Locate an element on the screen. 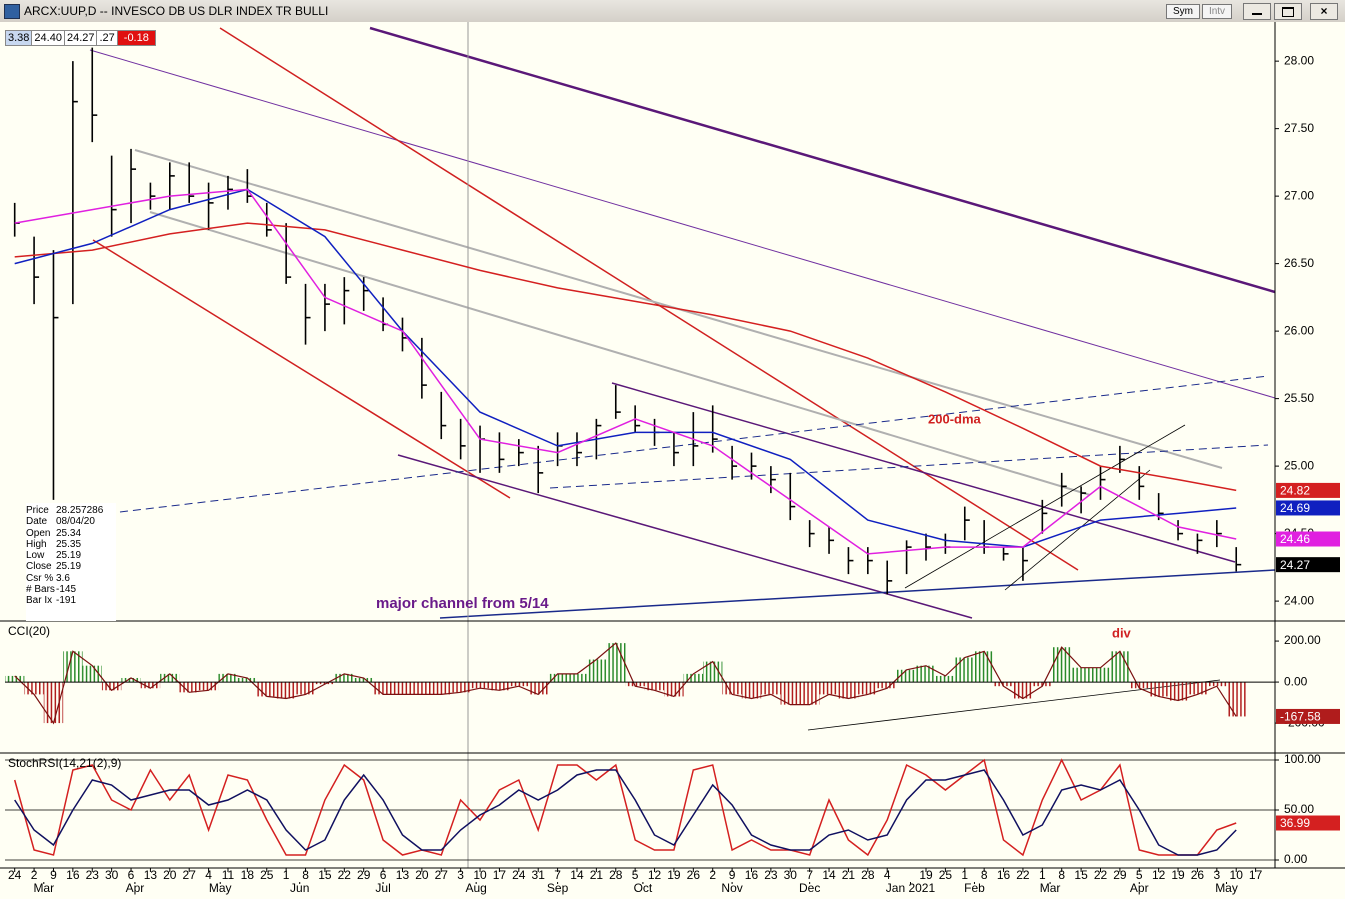  annotation: 200-dma is located at coordinates (955, 418).